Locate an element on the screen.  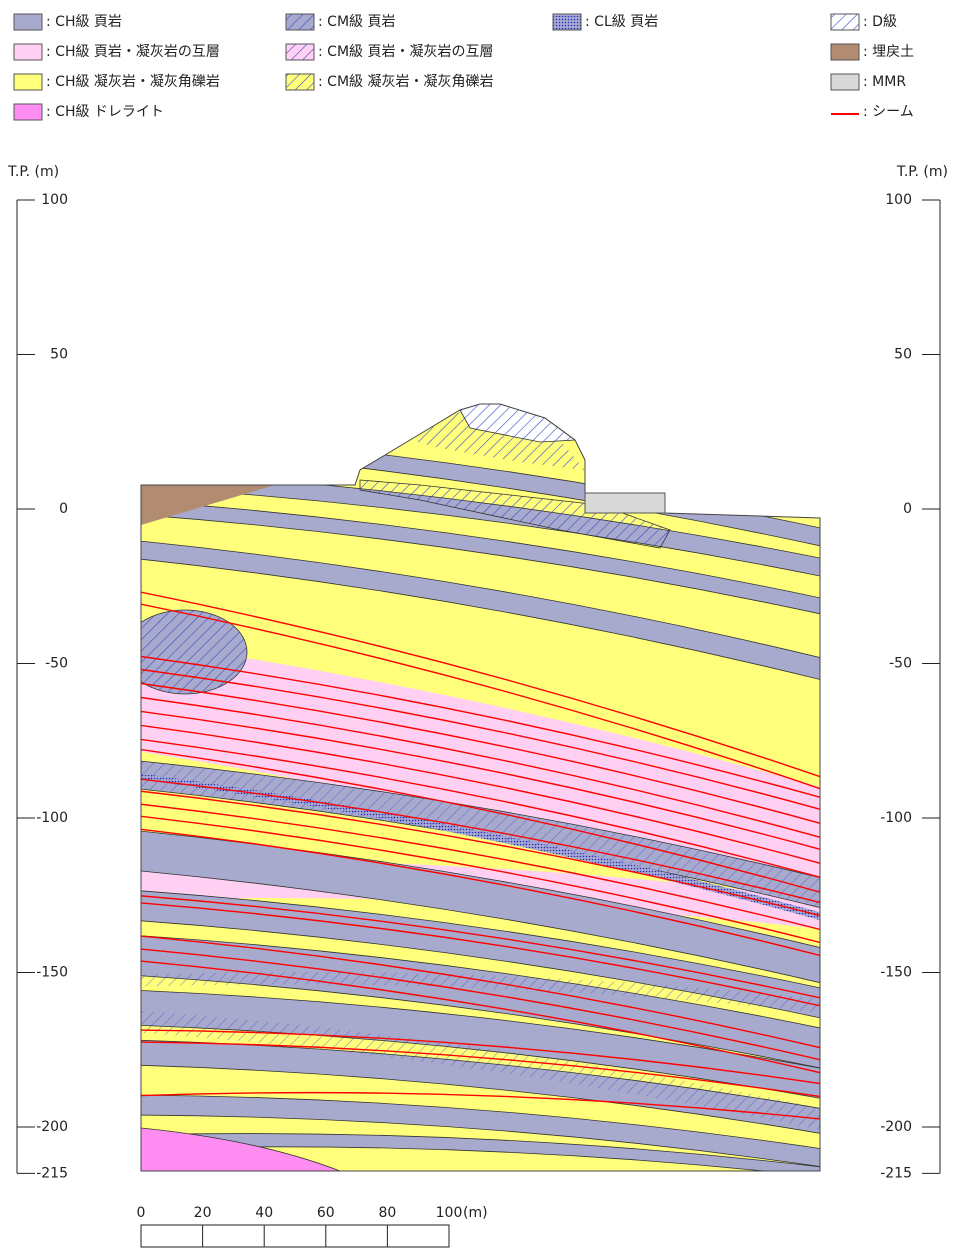
legend-label: : CL級 頁岩 is located at coordinates (621, 22).